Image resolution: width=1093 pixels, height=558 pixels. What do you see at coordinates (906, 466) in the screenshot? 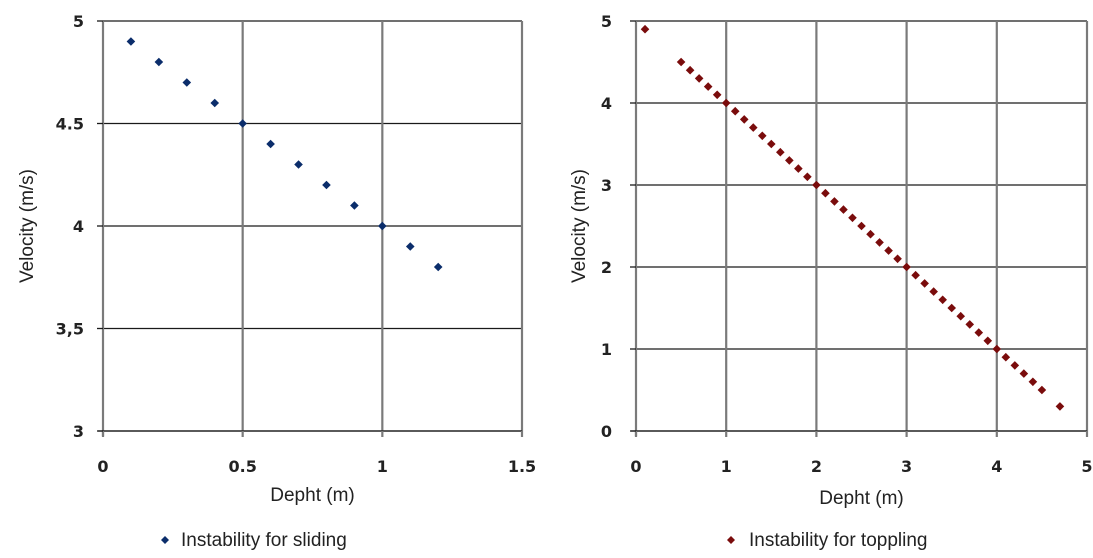
I see `x-tick-label: 3` at bounding box center [906, 466].